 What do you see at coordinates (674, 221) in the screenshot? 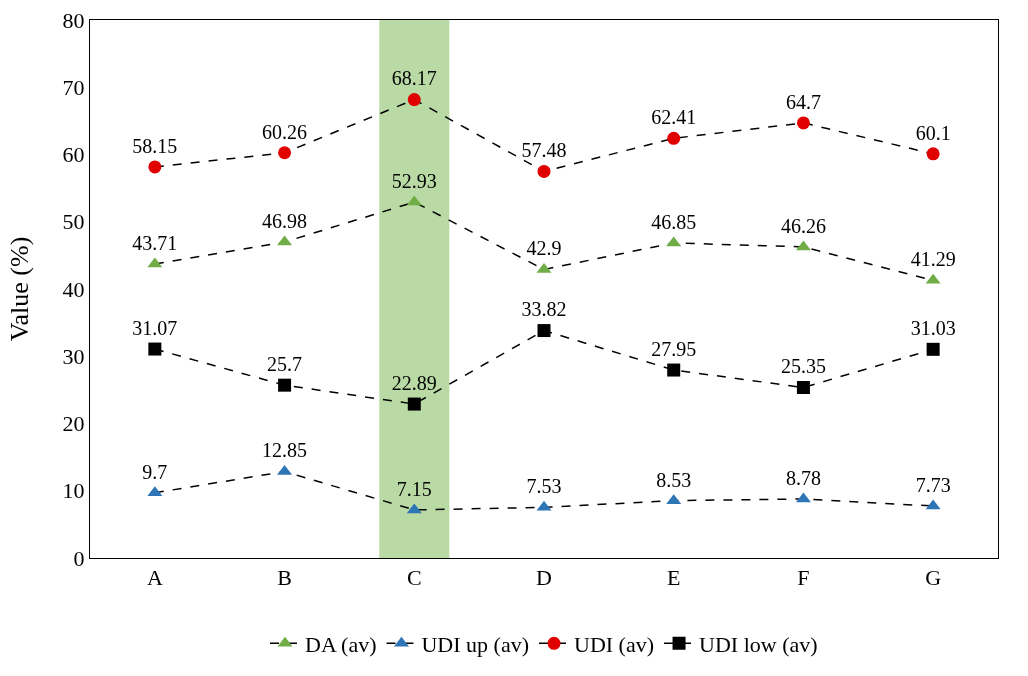
I see `data-label: 46.85` at bounding box center [674, 221].